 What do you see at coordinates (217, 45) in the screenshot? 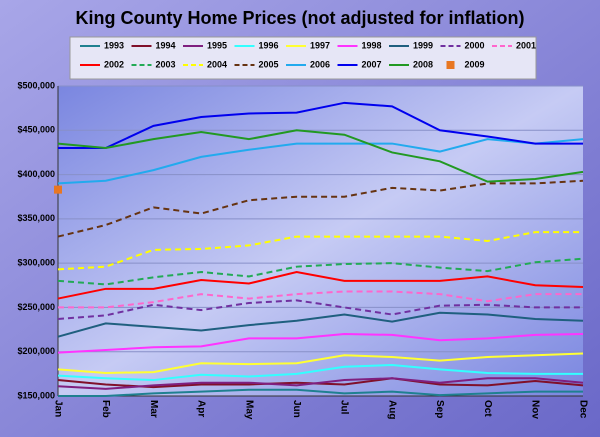
I see `legend-label: 1995` at bounding box center [217, 45].